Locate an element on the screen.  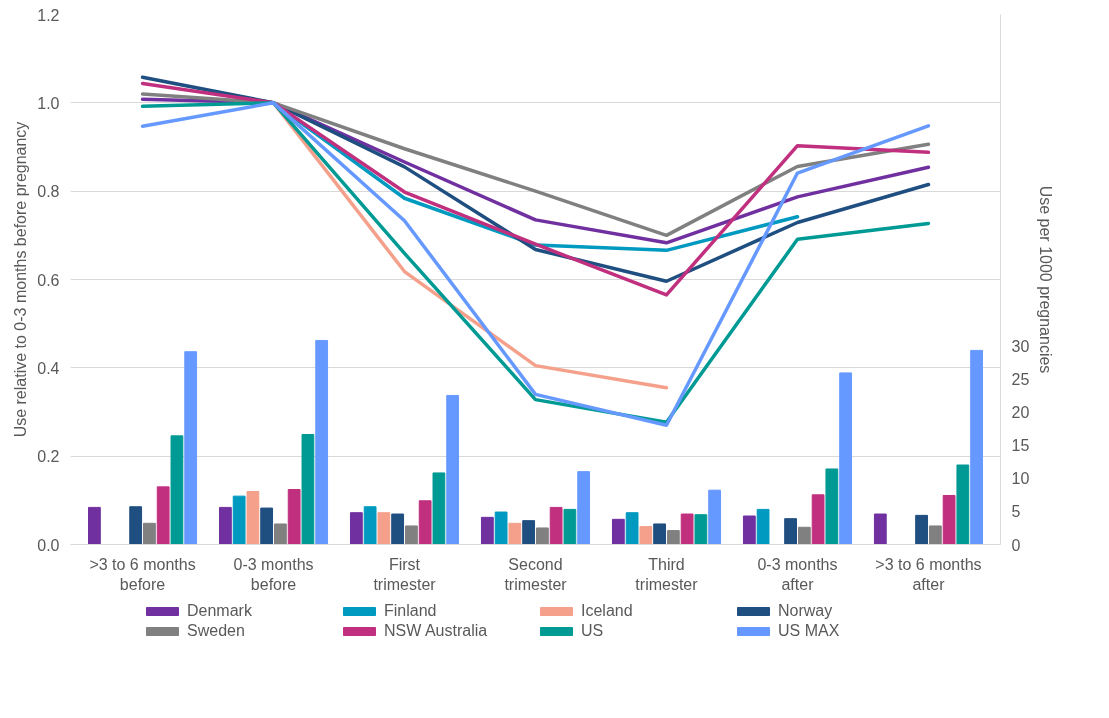
y2-tick-label: 20 is located at coordinates (1020, 412).